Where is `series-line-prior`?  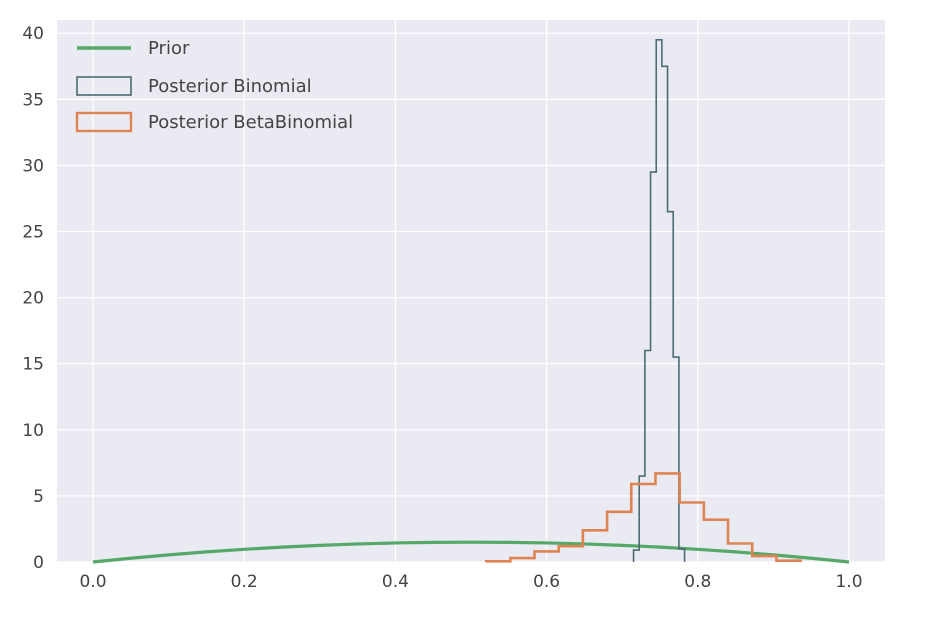 series-line-prior is located at coordinates (471, 552).